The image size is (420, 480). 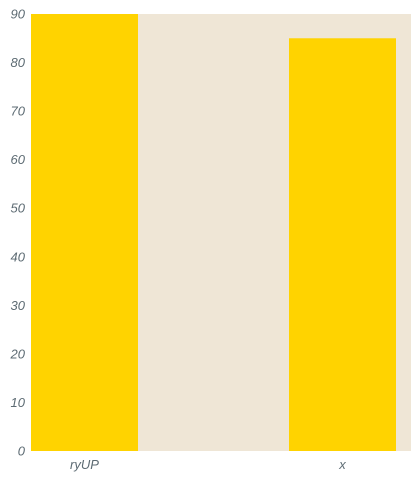 What do you see at coordinates (18, 14) in the screenshot?
I see `y-tick-label: 90` at bounding box center [18, 14].